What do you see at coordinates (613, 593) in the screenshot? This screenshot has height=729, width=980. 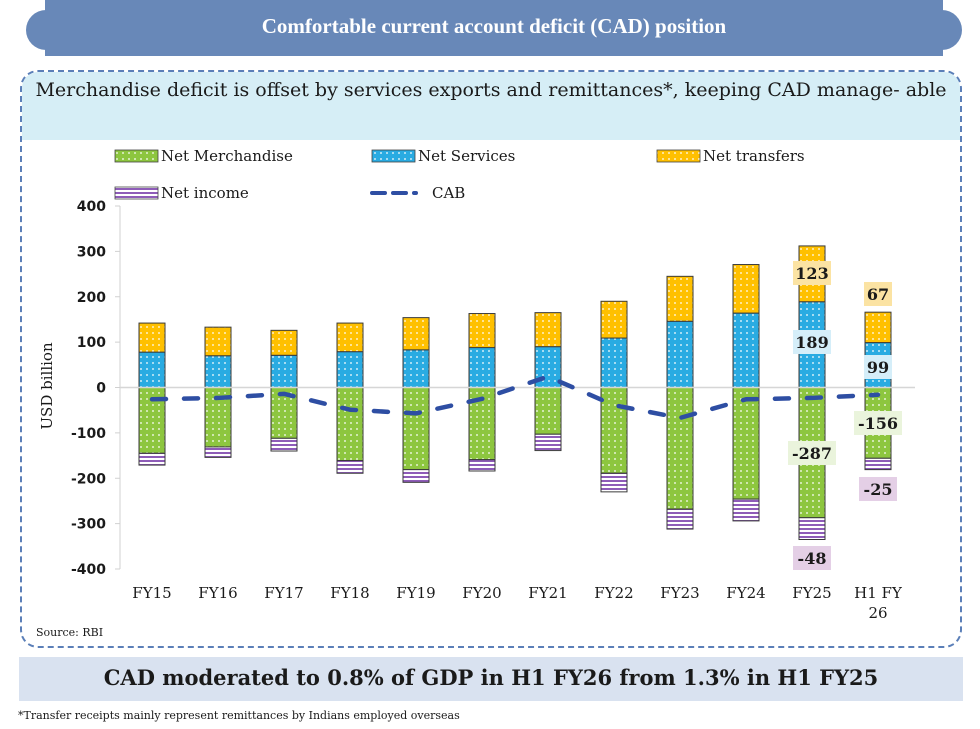 I see `x-tick-label-fy22: FY22` at bounding box center [613, 593].